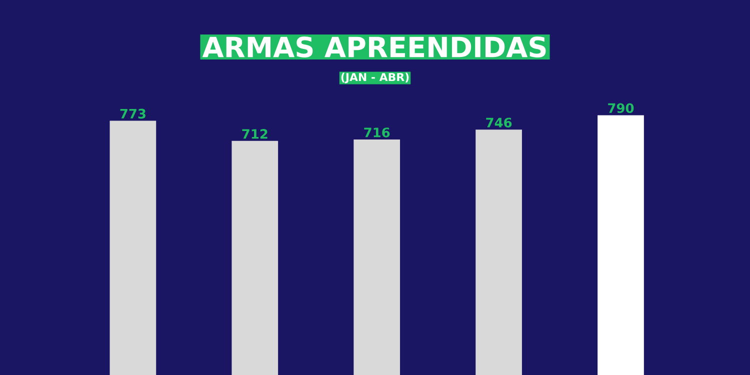  Describe the element at coordinates (621, 108) in the screenshot. I see `data-label: 790` at that location.